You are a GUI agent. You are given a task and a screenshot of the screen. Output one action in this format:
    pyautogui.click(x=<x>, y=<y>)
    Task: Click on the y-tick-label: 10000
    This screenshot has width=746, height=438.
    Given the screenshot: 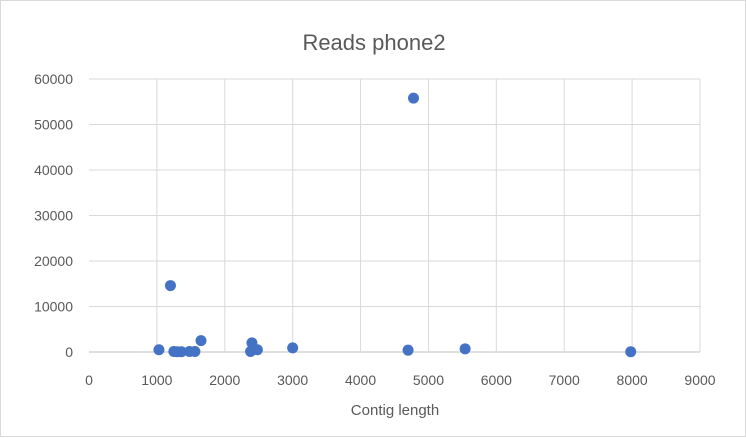 What is the action you would take?
    pyautogui.click(x=53, y=307)
    